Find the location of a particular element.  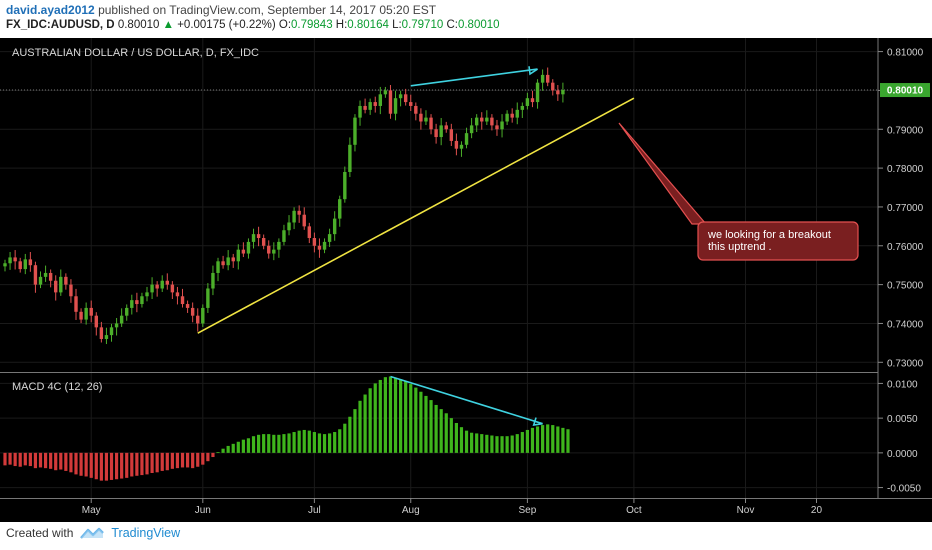

callout-box: we looking for a breakout this uptrend . is located at coordinates (778, 241).